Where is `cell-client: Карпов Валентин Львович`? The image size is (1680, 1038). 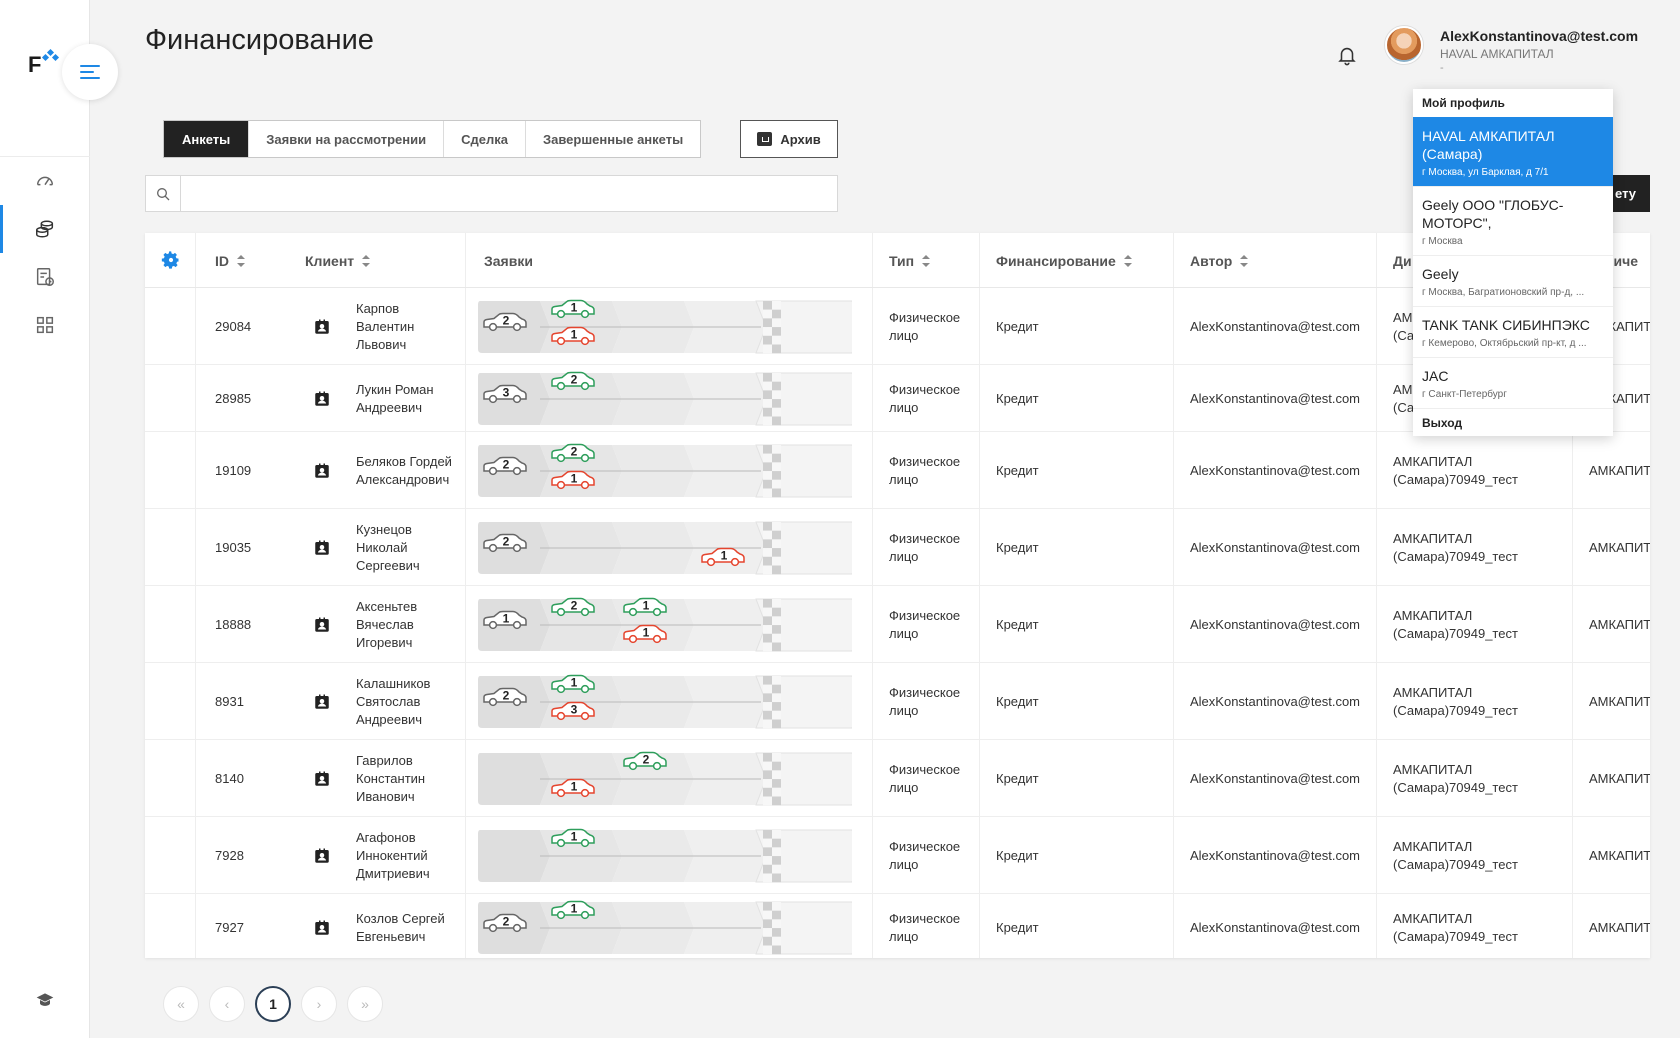 cell-client: Карпов Валентин Львович is located at coordinates (406, 326).